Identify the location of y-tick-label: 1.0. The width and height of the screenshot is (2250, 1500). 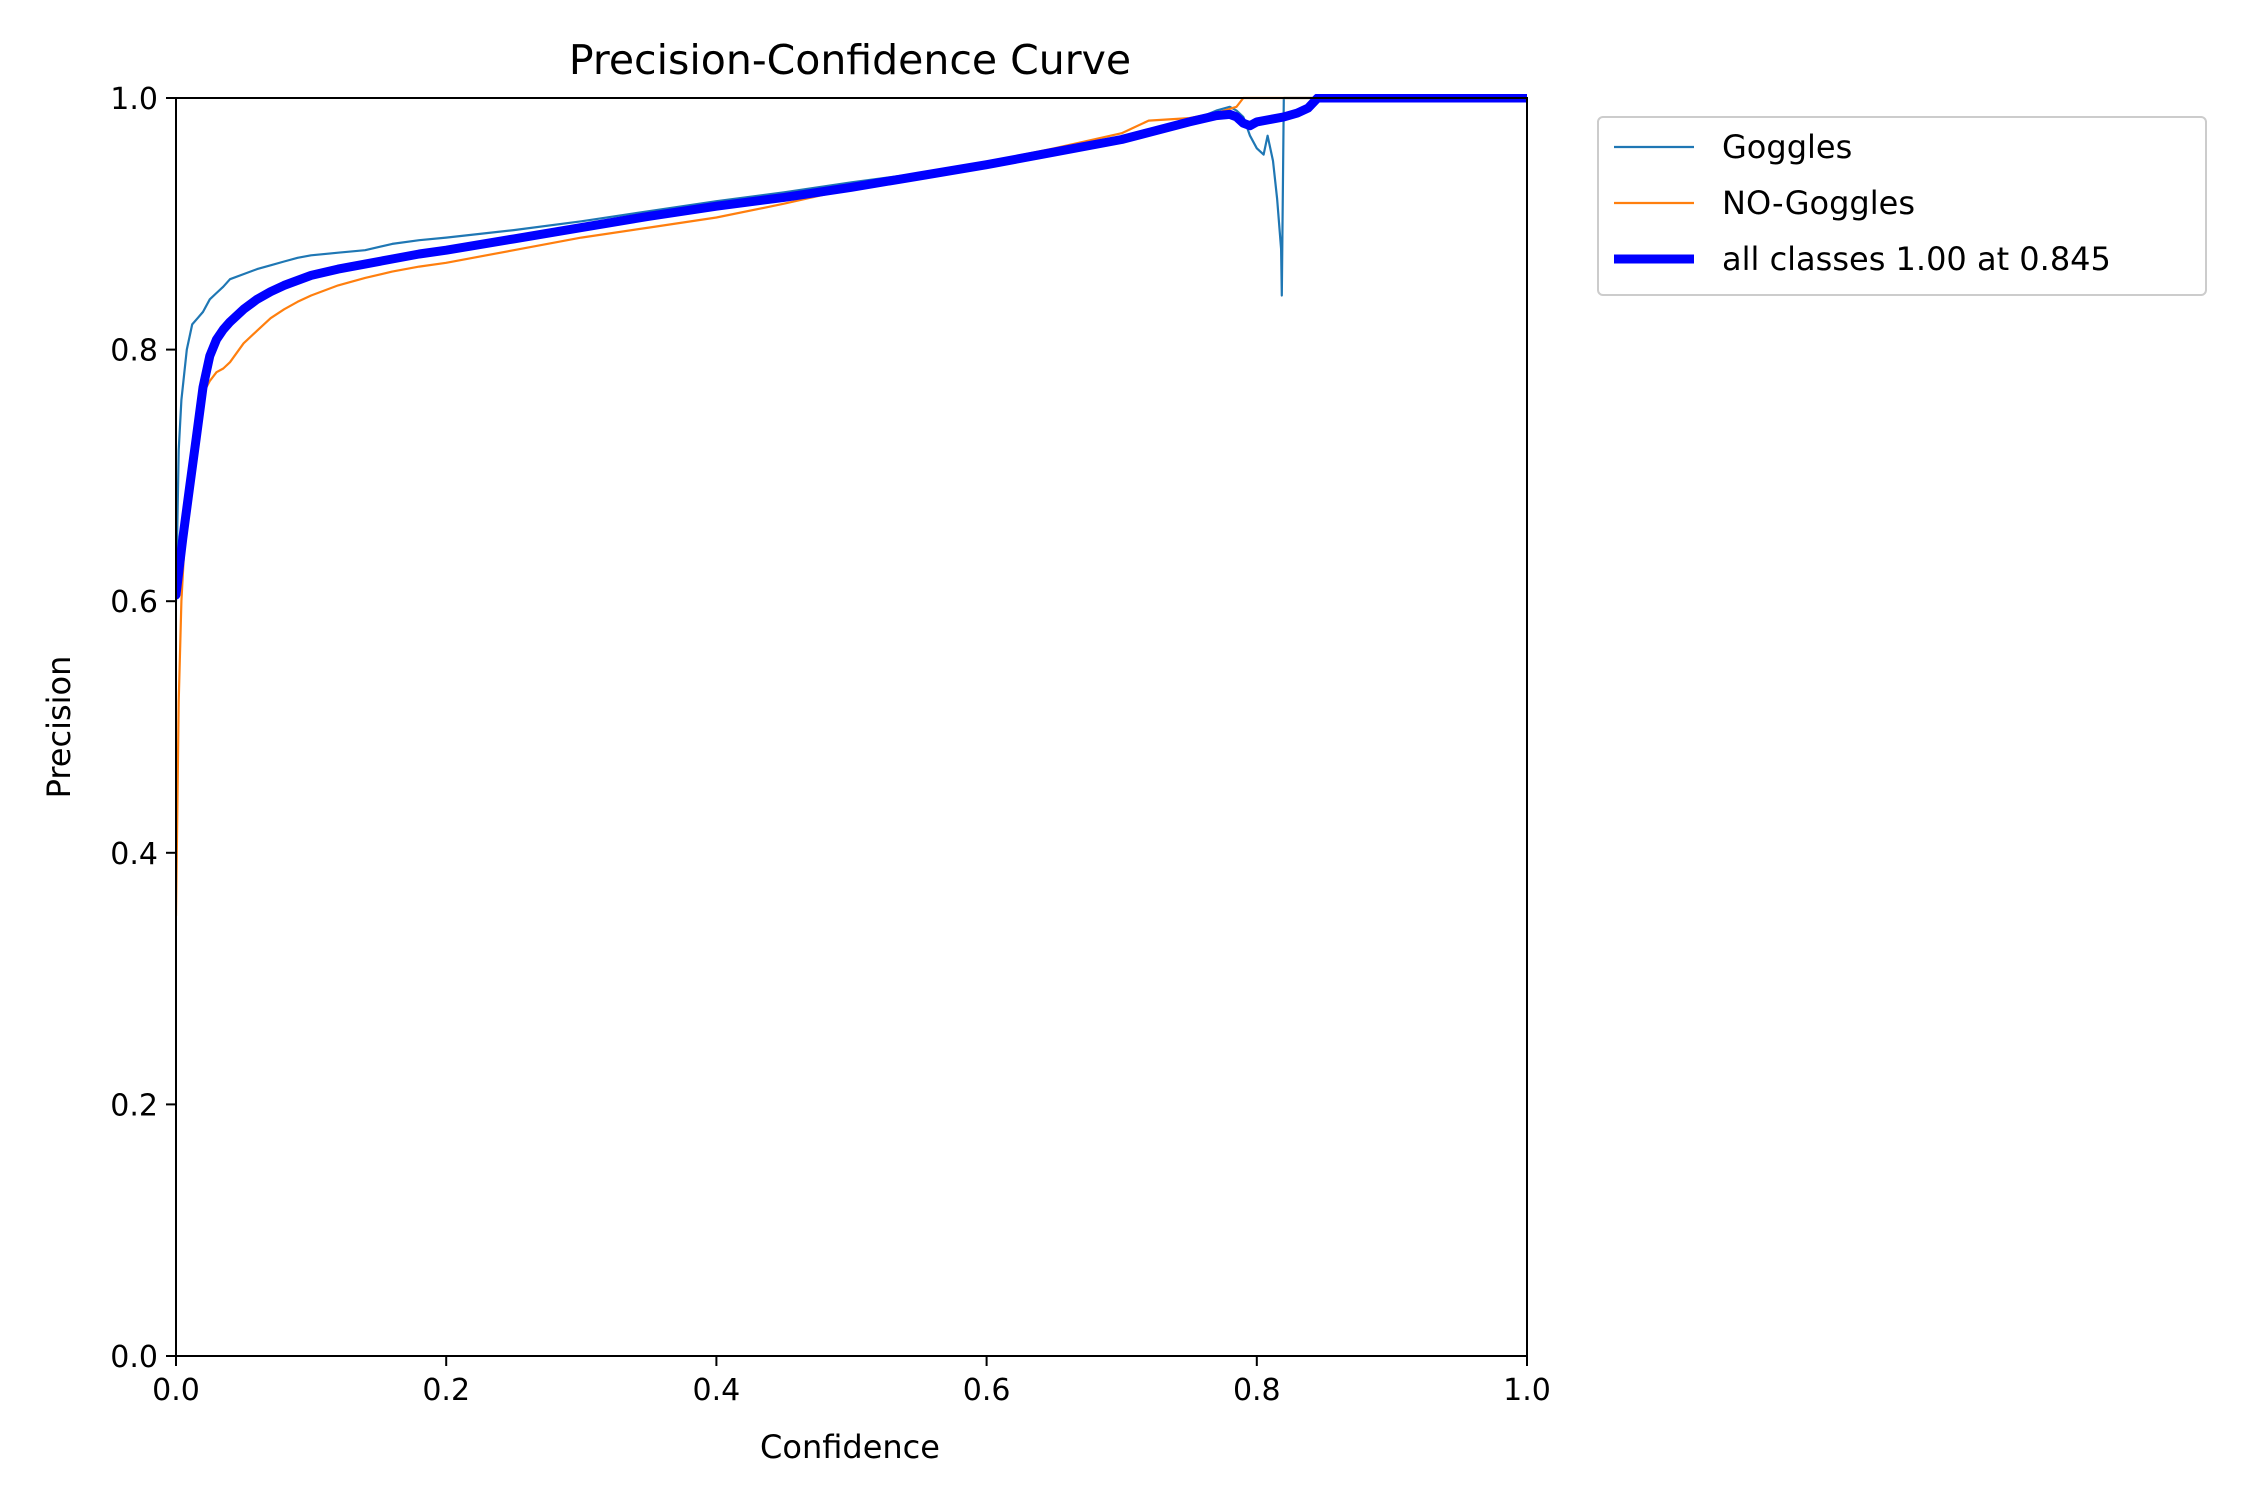
(134, 99).